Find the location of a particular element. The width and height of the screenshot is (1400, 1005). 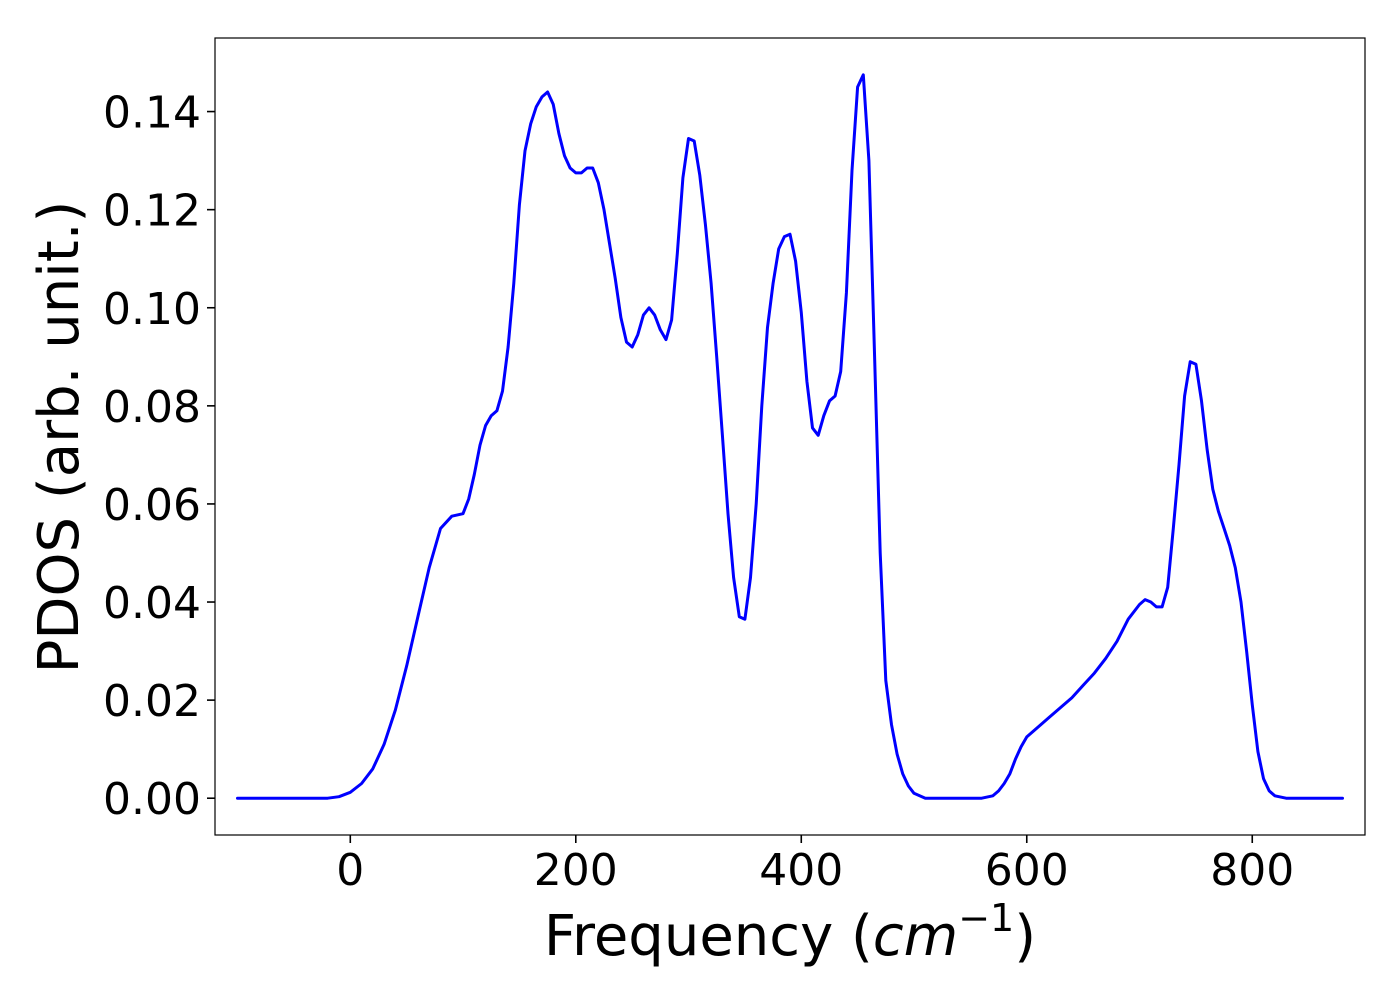

x-tick-label: 400 is located at coordinates (801, 870).